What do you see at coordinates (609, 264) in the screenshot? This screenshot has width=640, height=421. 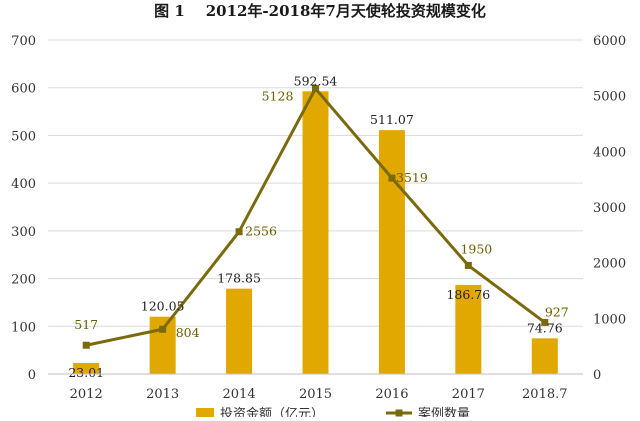 I see `y-right-tick-label: 2000` at bounding box center [609, 264].